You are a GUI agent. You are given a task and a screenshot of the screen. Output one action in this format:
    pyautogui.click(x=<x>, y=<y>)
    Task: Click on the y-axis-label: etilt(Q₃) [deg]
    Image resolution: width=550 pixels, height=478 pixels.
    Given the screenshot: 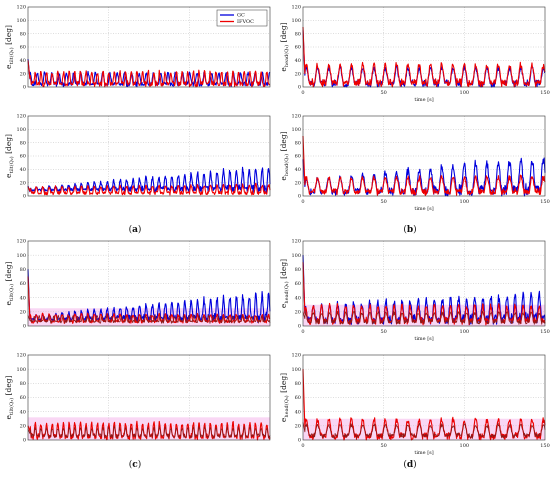 What is the action you would take?
    pyautogui.click(x=9, y=397)
    